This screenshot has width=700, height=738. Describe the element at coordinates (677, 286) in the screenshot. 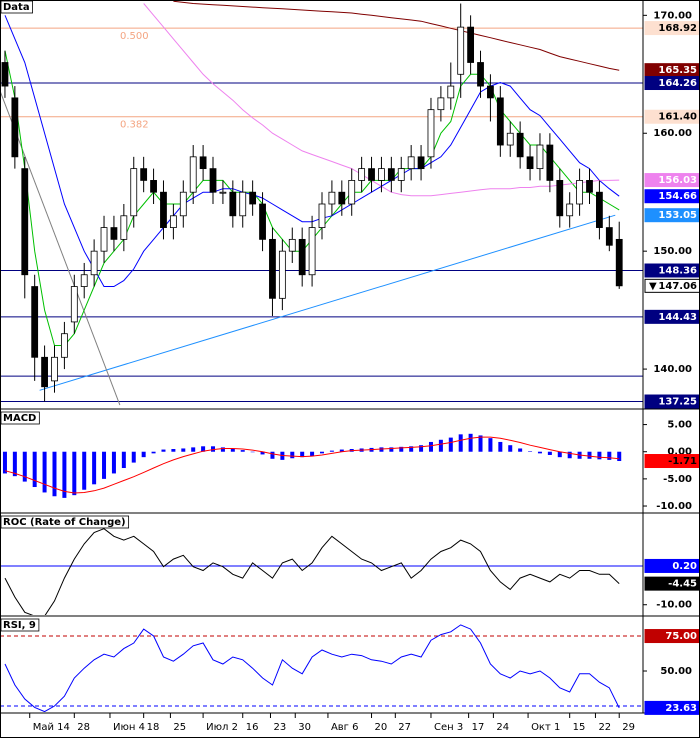

I see `price-label: 147.06` at that location.